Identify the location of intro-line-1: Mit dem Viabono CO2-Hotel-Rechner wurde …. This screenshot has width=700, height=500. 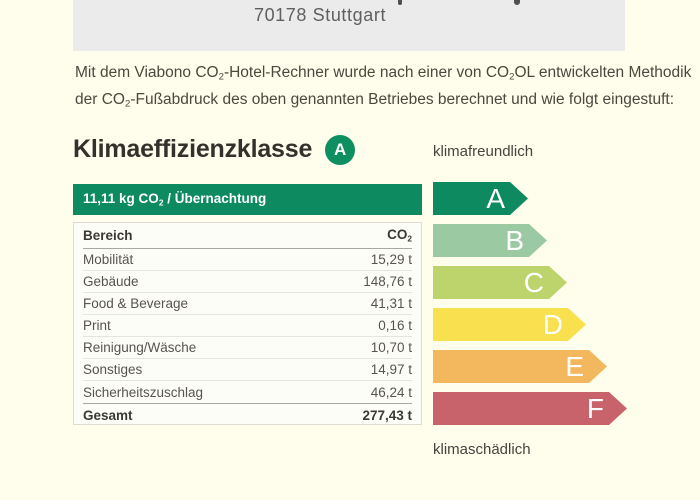
(383, 73).